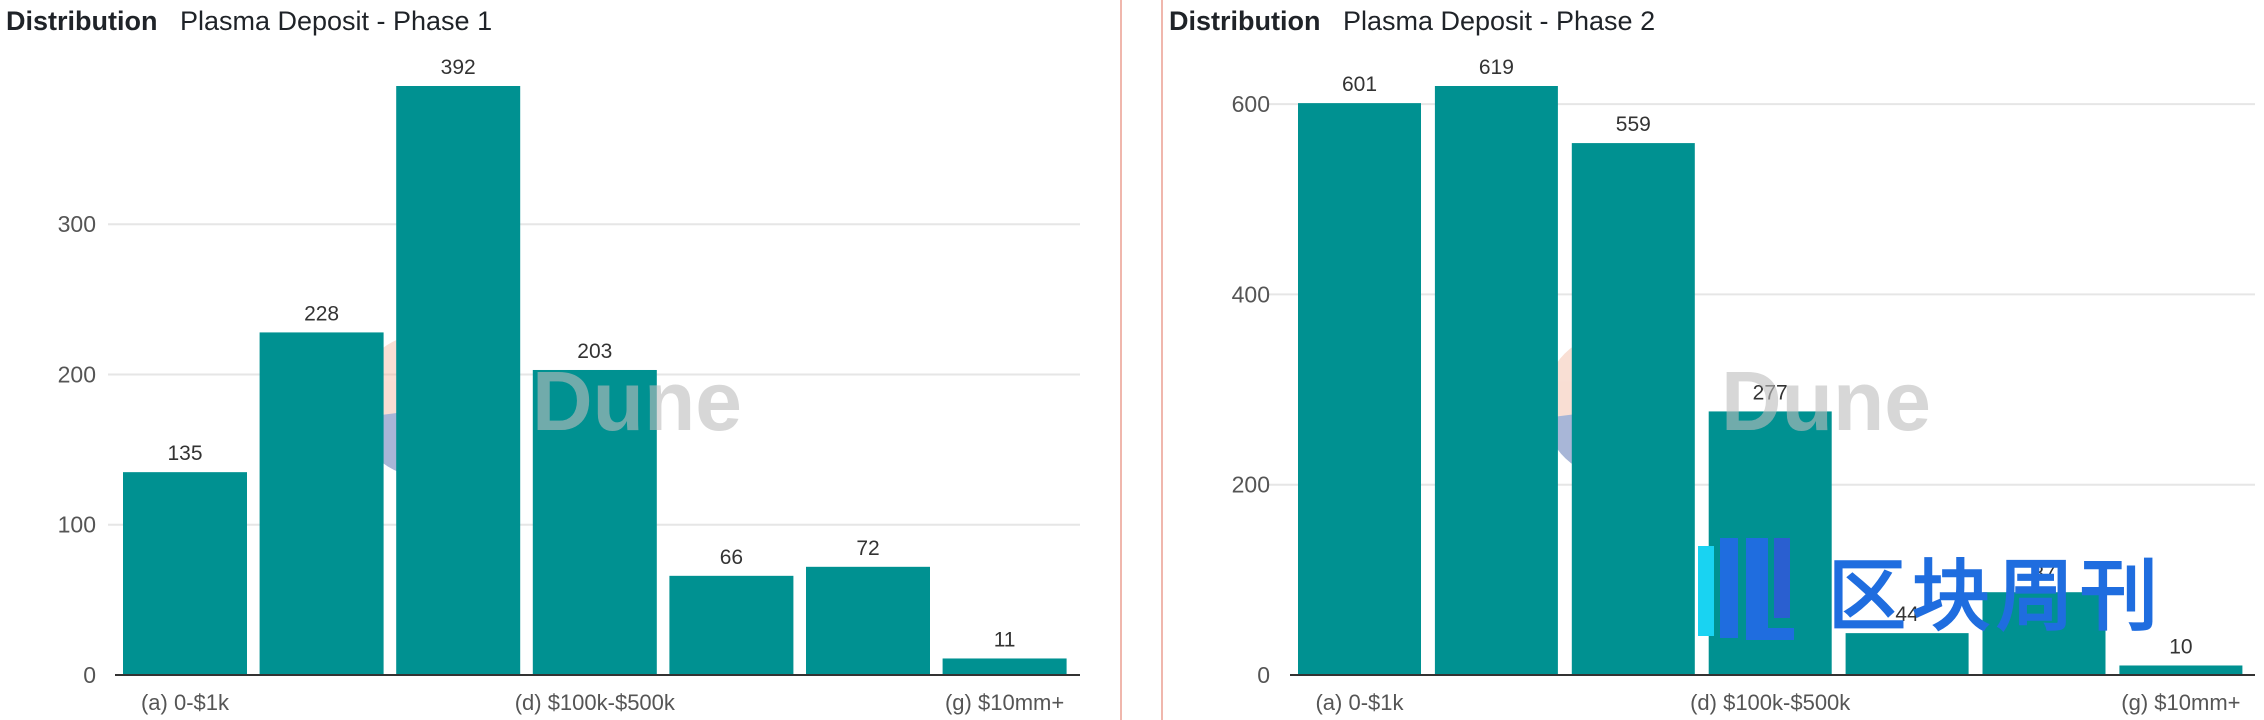 The image size is (2264, 720). I want to click on brand-logo-icon, so click(1746, 589).